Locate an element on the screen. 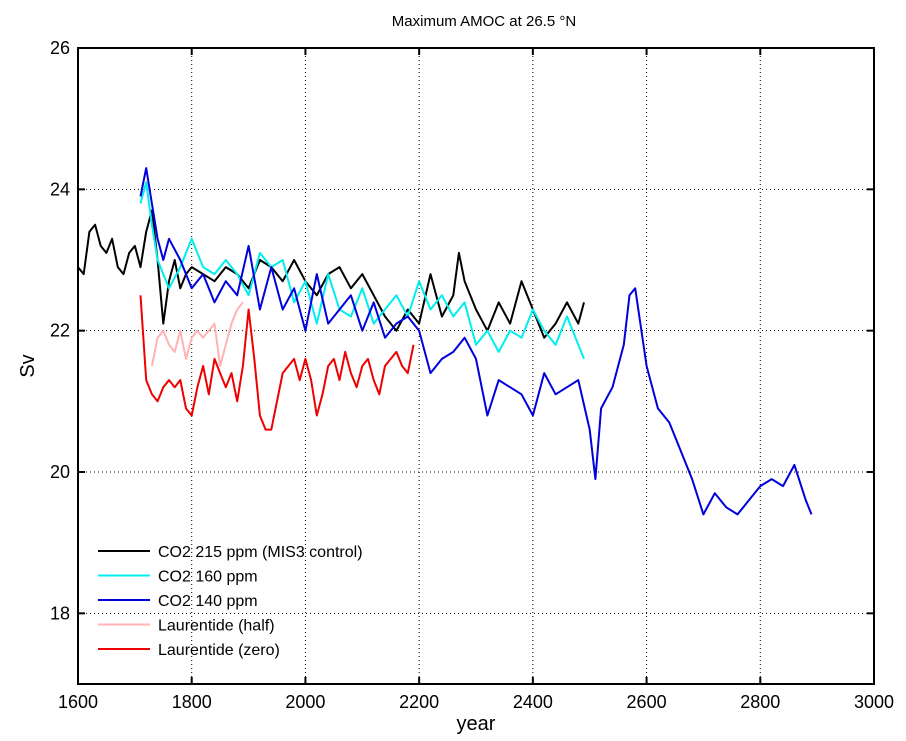 The height and width of the screenshot is (741, 906). x-tick-label: 1800 is located at coordinates (192, 702).